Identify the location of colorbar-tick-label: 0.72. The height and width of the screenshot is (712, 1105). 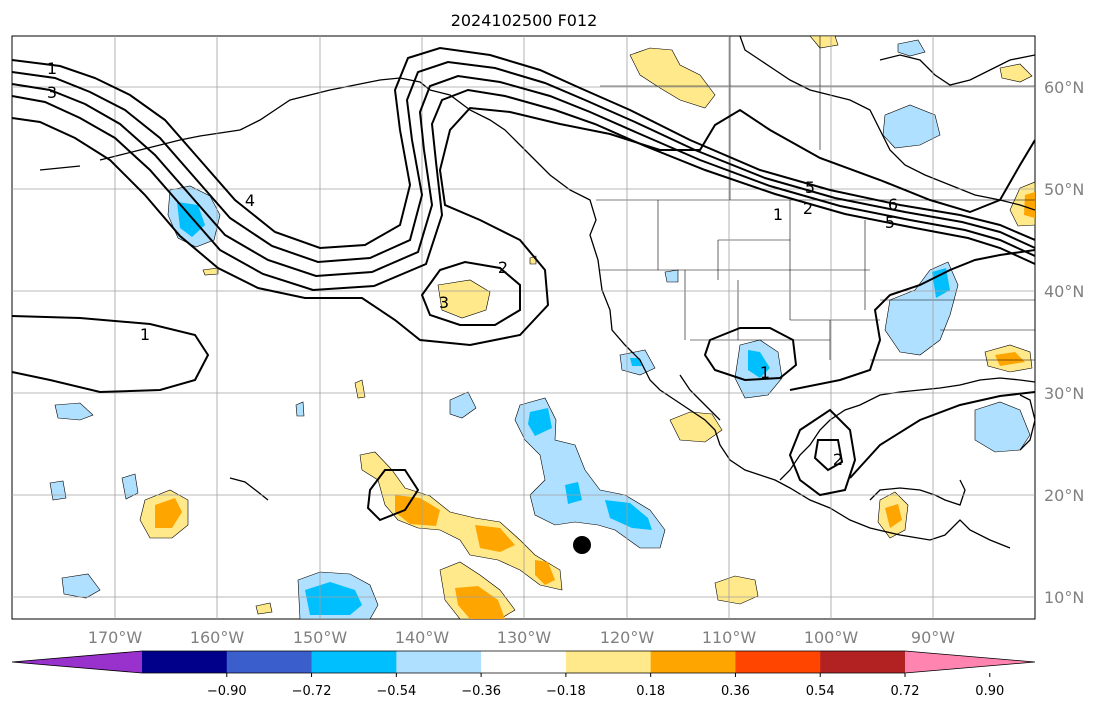
(905, 691).